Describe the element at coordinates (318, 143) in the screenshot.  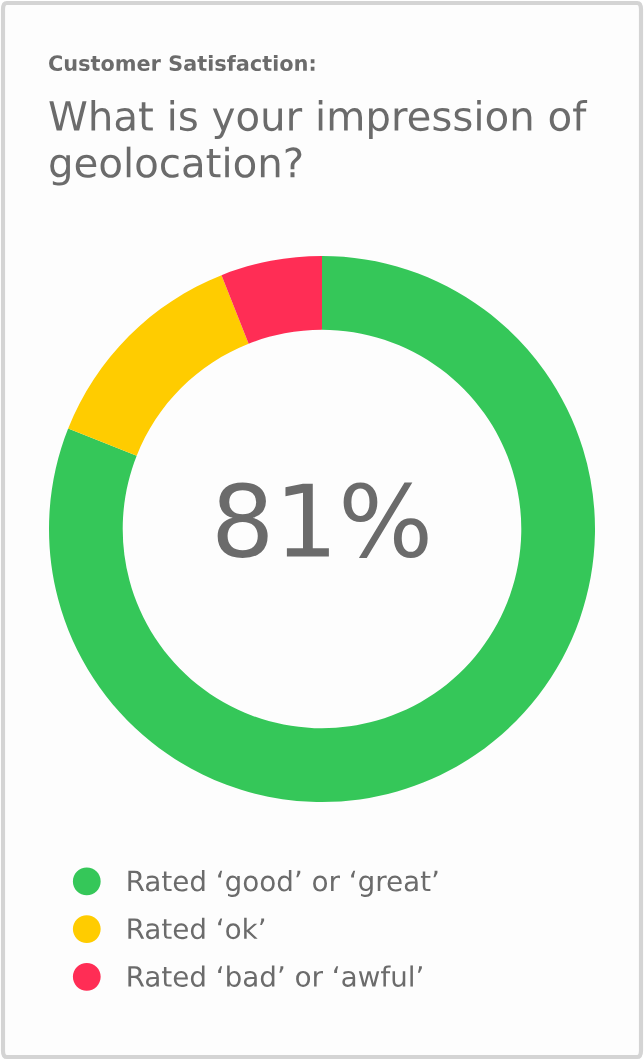
I see `chart-subtitle: What is your impression of geolocation?` at that location.